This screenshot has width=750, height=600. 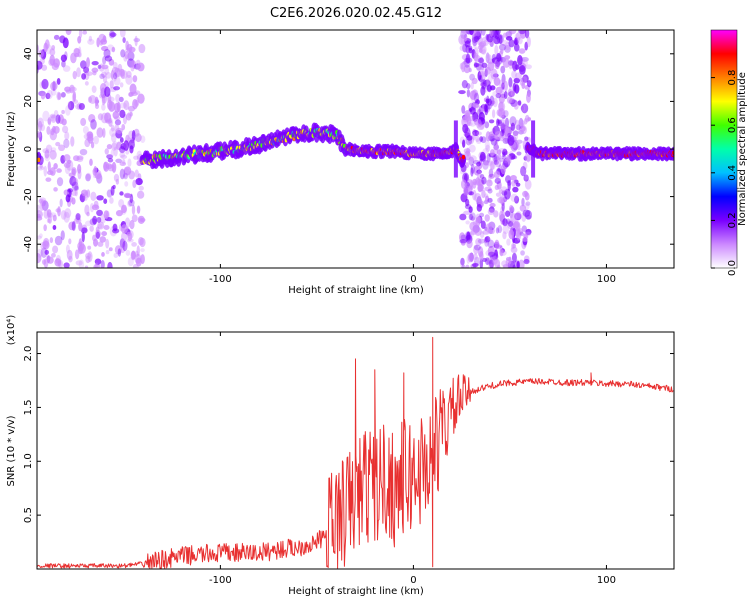 What do you see at coordinates (28, 407) in the screenshot?
I see `y-tick-label: 1.5` at bounding box center [28, 407].